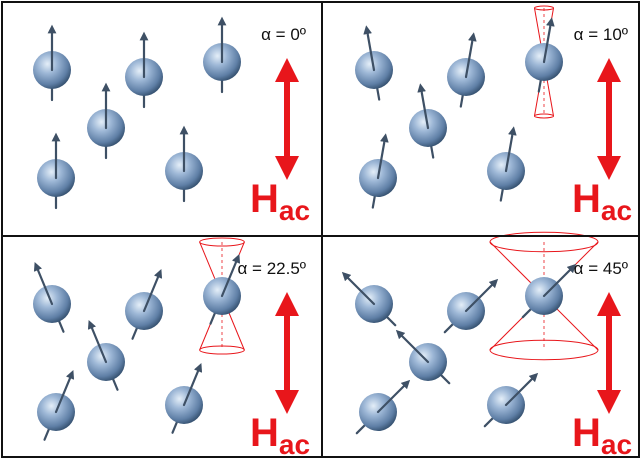 The height and width of the screenshot is (459, 641). Describe the element at coordinates (601, 268) in the screenshot. I see `alpha-label: α = 45º` at that location.